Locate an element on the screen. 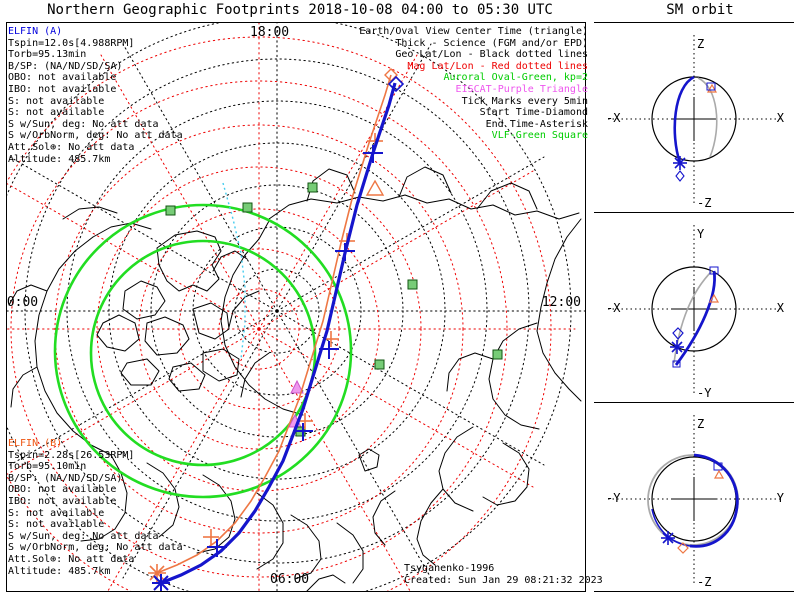 The image size is (800, 600). probe-b-line-3: OBO: not available is located at coordinates (62, 490).